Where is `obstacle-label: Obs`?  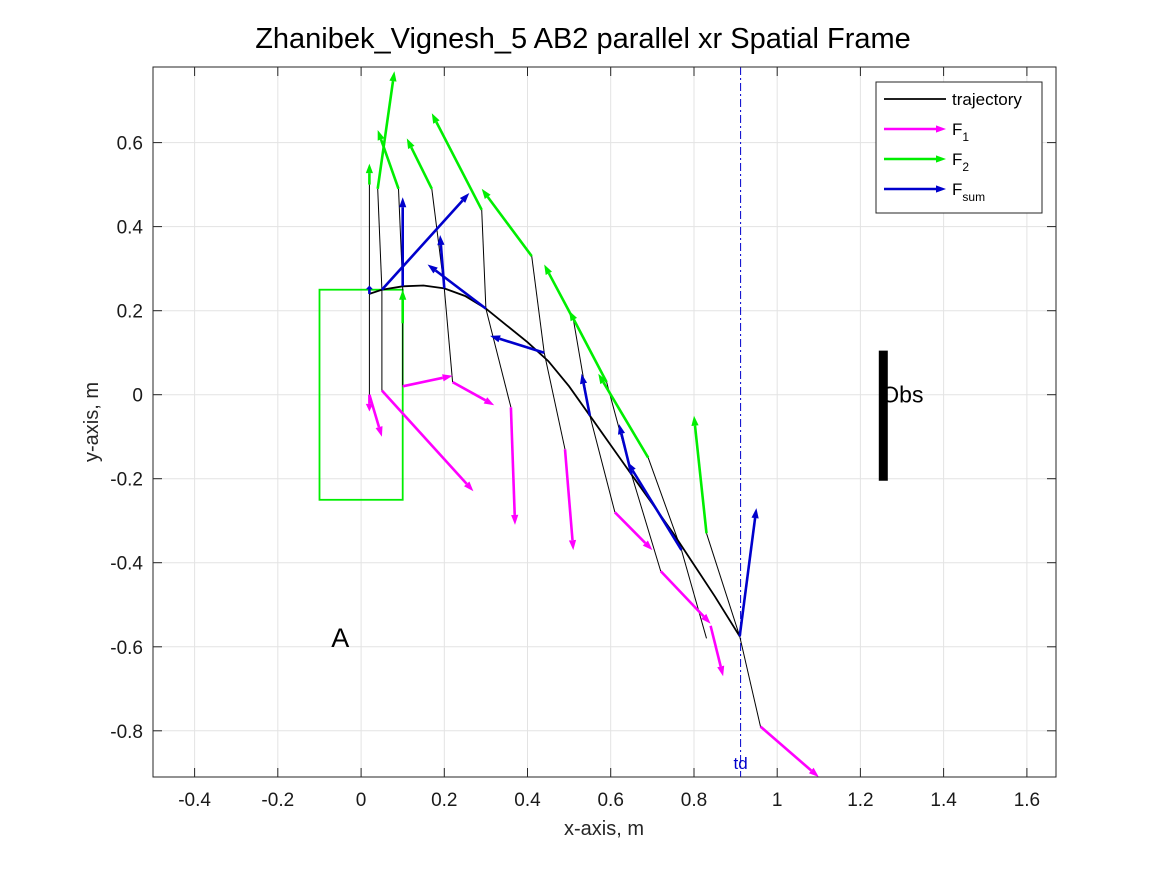 obstacle-label: Obs is located at coordinates (902, 395).